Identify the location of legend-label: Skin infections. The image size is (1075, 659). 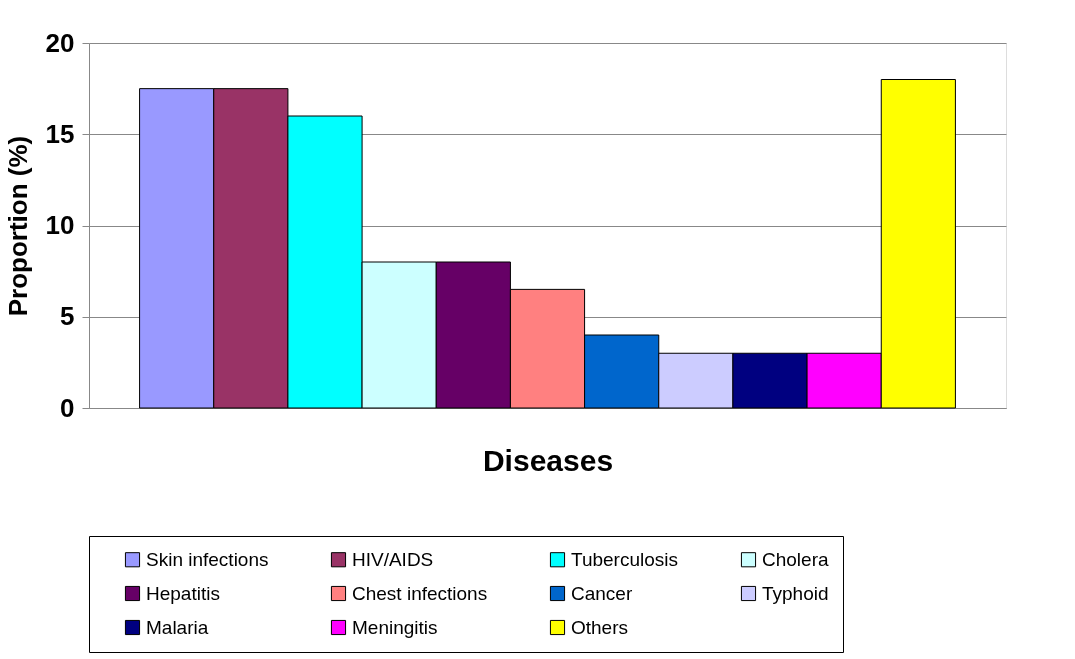
(207, 559).